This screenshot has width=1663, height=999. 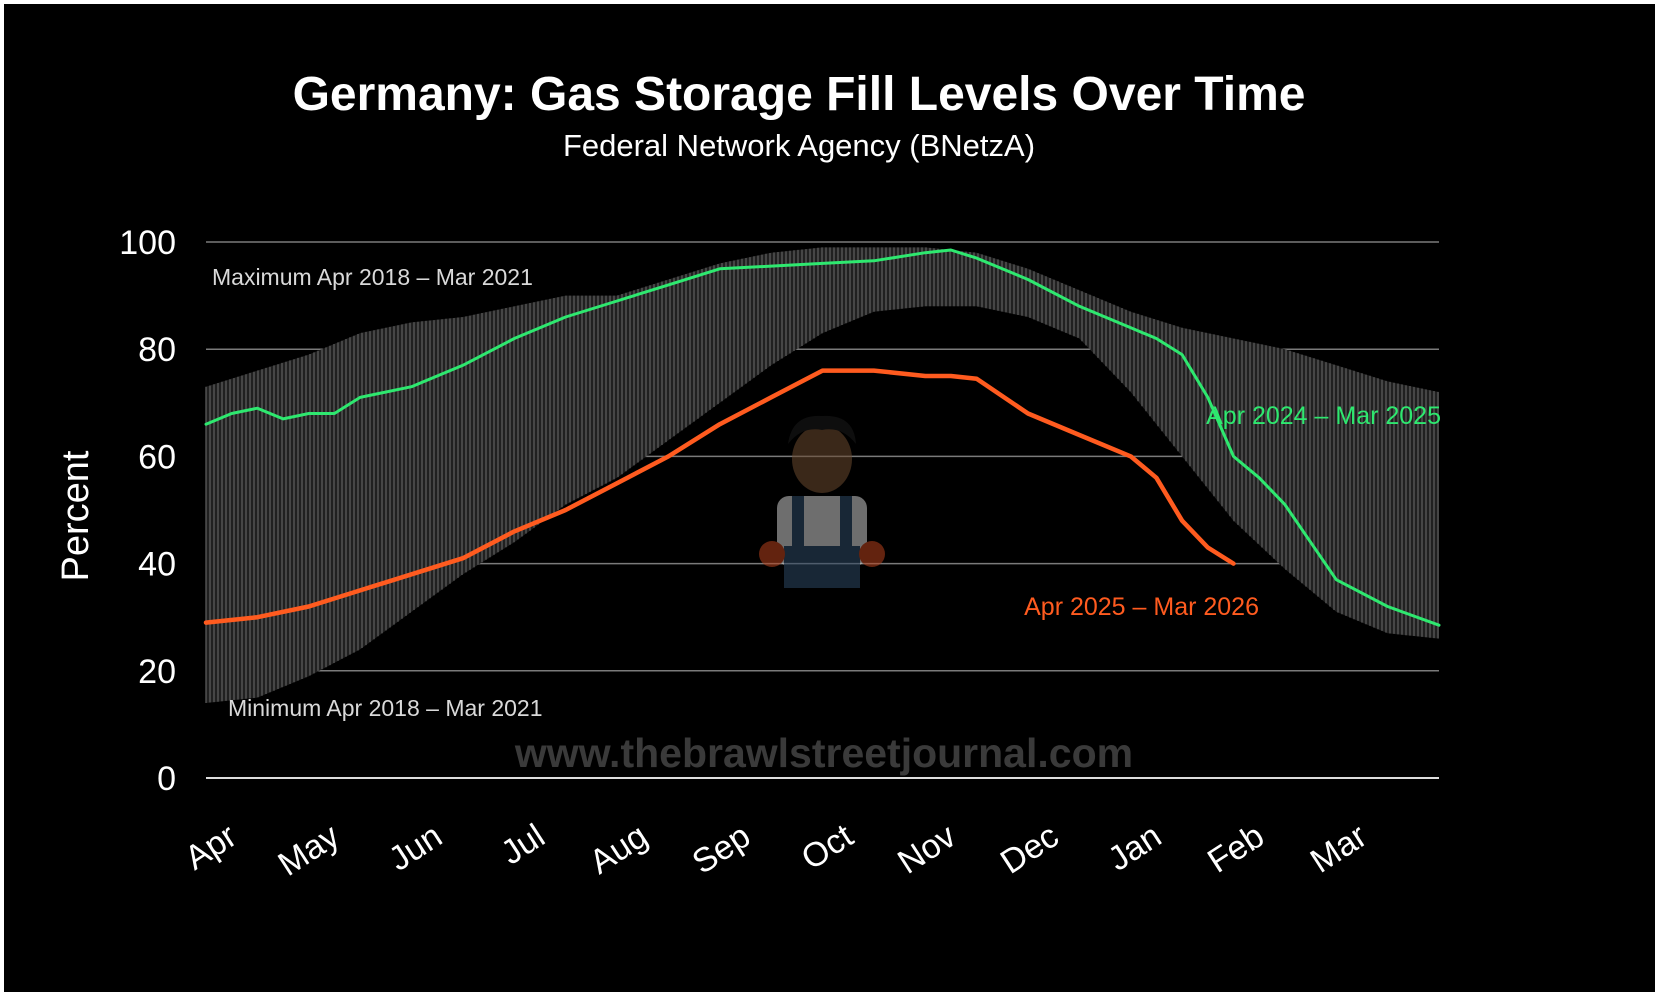 I want to click on x-tick-label: Jun, so click(x=415, y=848).